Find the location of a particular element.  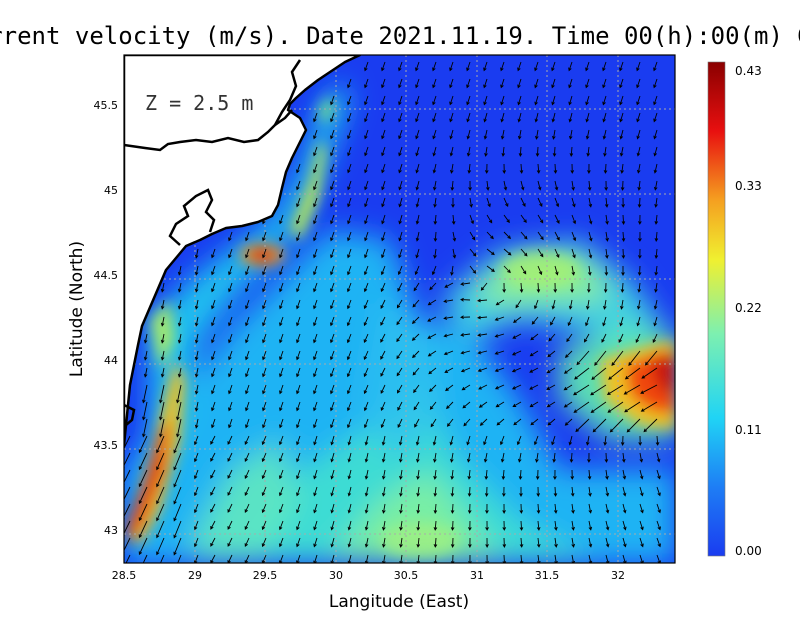

x-tick-label: 30 is located at coordinates (336, 575).